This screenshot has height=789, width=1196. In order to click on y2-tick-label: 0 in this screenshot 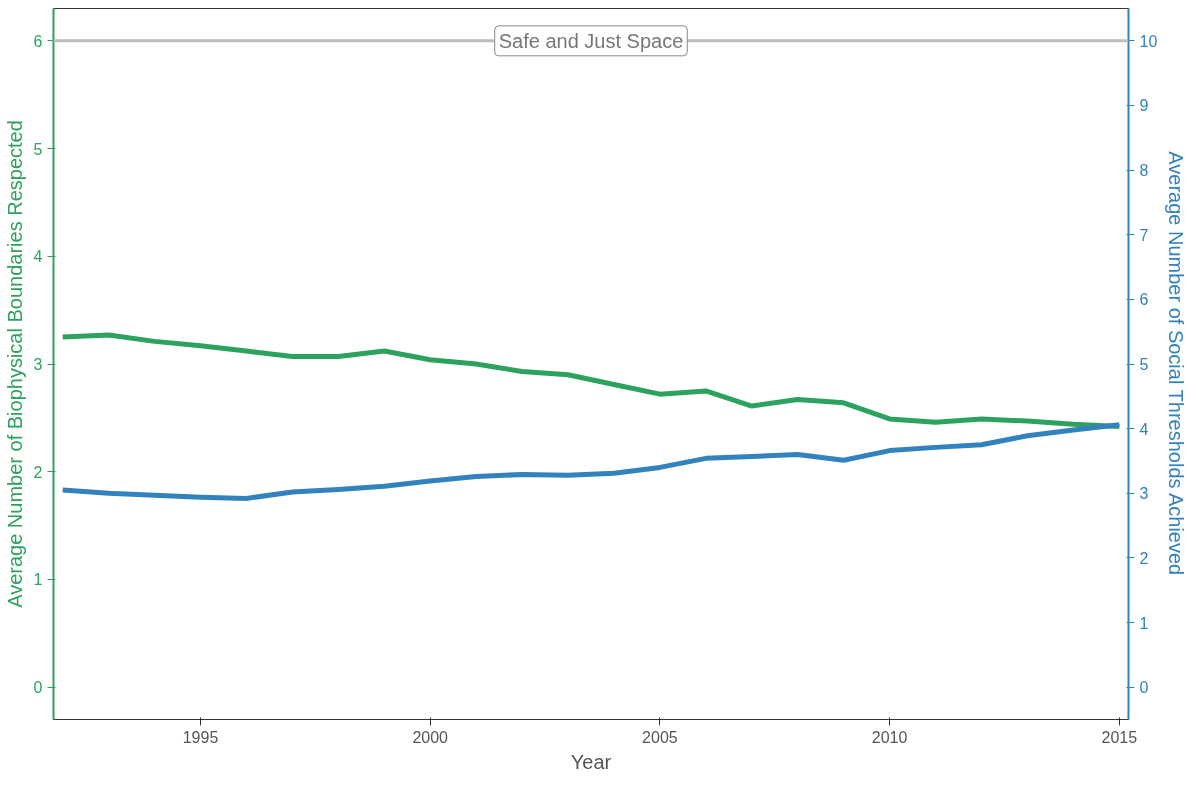, I will do `click(1144, 688)`.